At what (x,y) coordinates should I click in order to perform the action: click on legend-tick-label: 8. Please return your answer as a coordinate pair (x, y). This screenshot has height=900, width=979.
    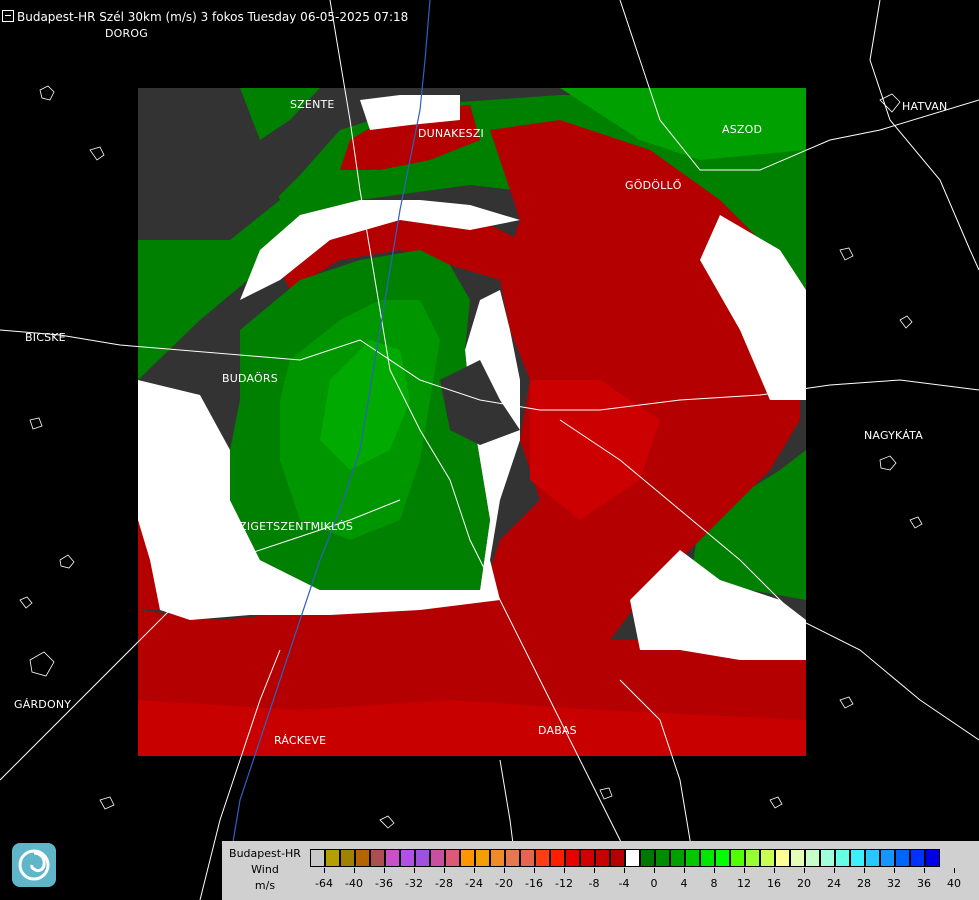
    Looking at the image, I should click on (714, 883).